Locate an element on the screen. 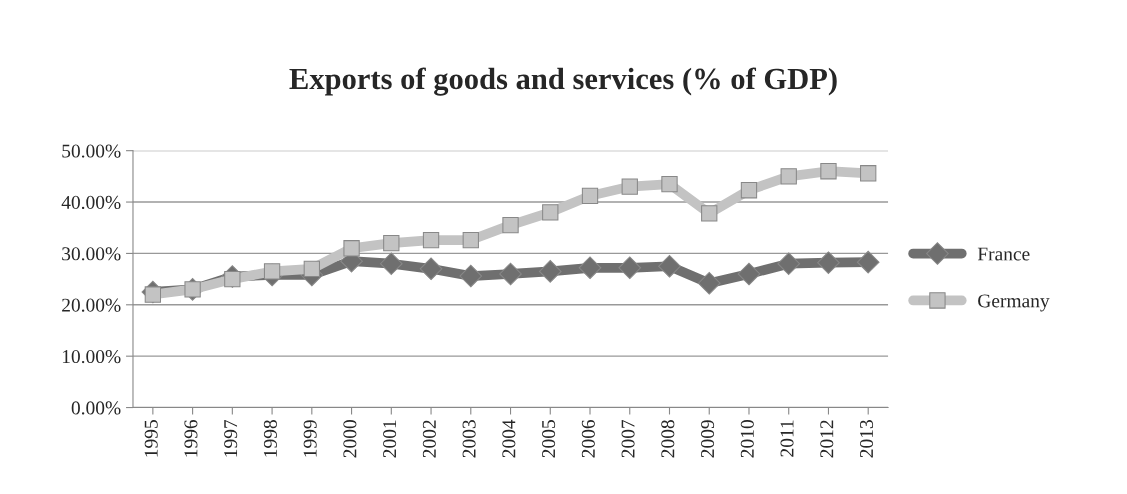 This screenshot has height=494, width=1127. x-tick-label: 1995 is located at coordinates (151, 438).